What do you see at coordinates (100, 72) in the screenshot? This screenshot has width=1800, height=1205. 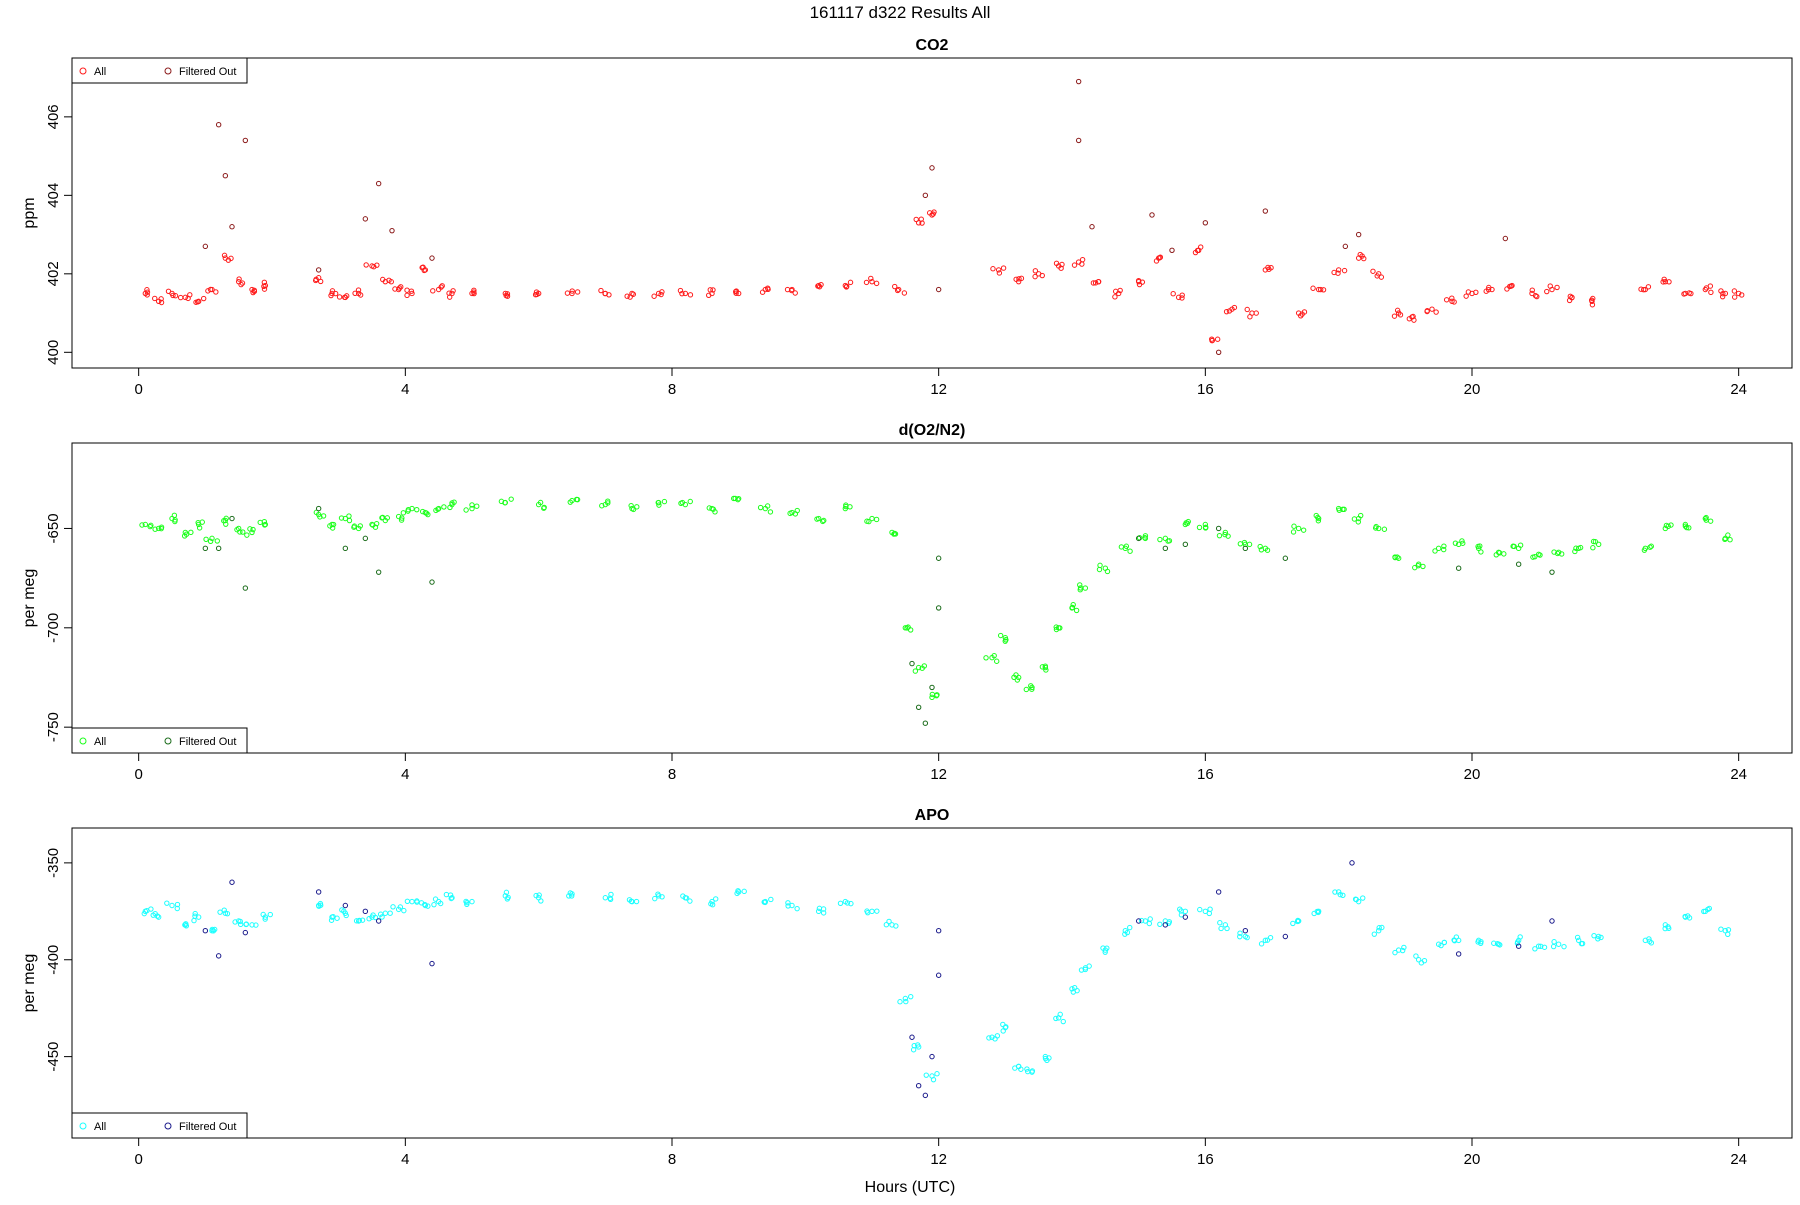 I see `legend-label-all: All` at bounding box center [100, 72].